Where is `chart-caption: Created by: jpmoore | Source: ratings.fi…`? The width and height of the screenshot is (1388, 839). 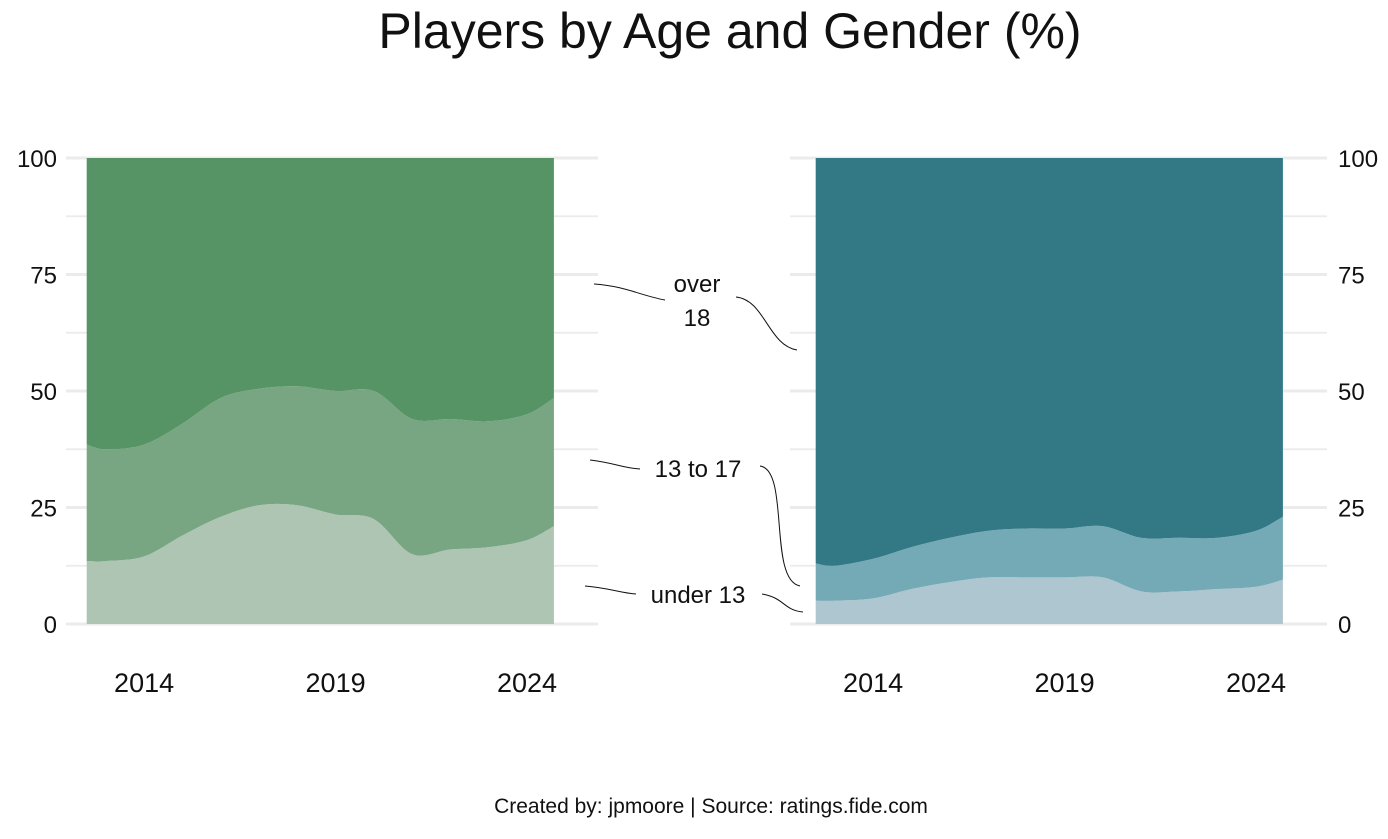
chart-caption: Created by: jpmoore | Source: ratings.fi… is located at coordinates (711, 806).